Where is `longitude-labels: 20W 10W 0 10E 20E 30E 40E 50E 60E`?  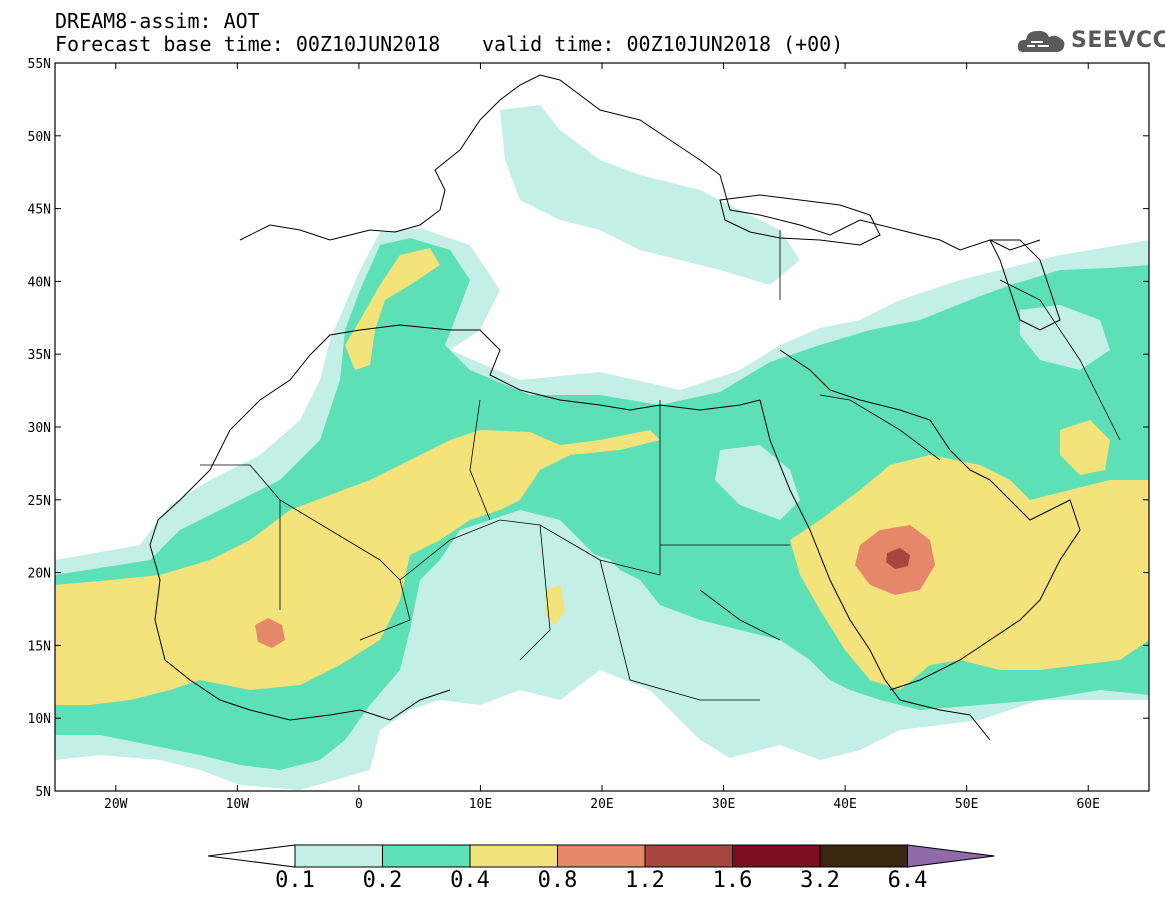
longitude-labels: 20W 10W 0 10E 20E 30E 40E 50E 60E is located at coordinates (602, 804).